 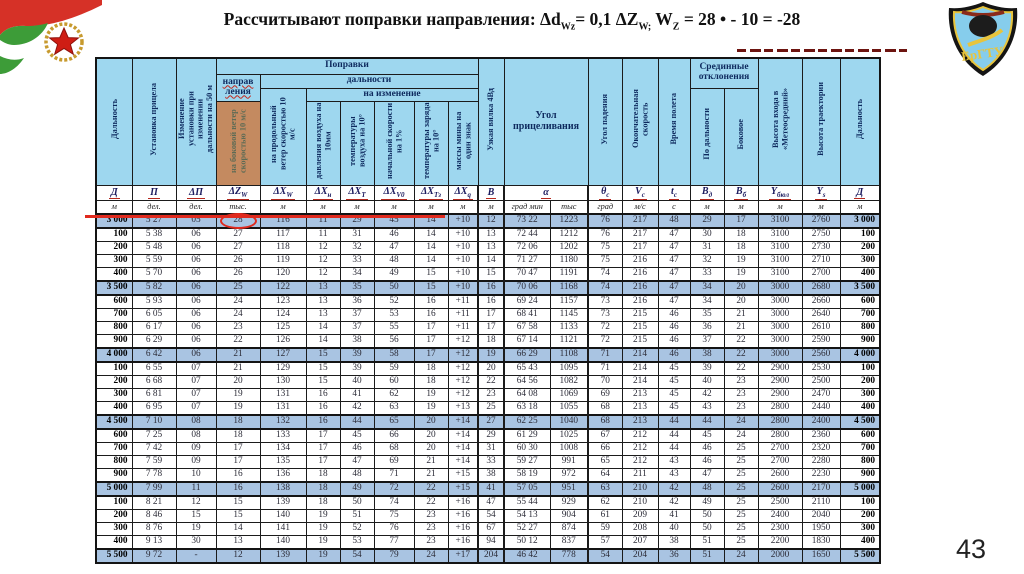 I want to click on table-cell: 67, so click(x=605, y=435).